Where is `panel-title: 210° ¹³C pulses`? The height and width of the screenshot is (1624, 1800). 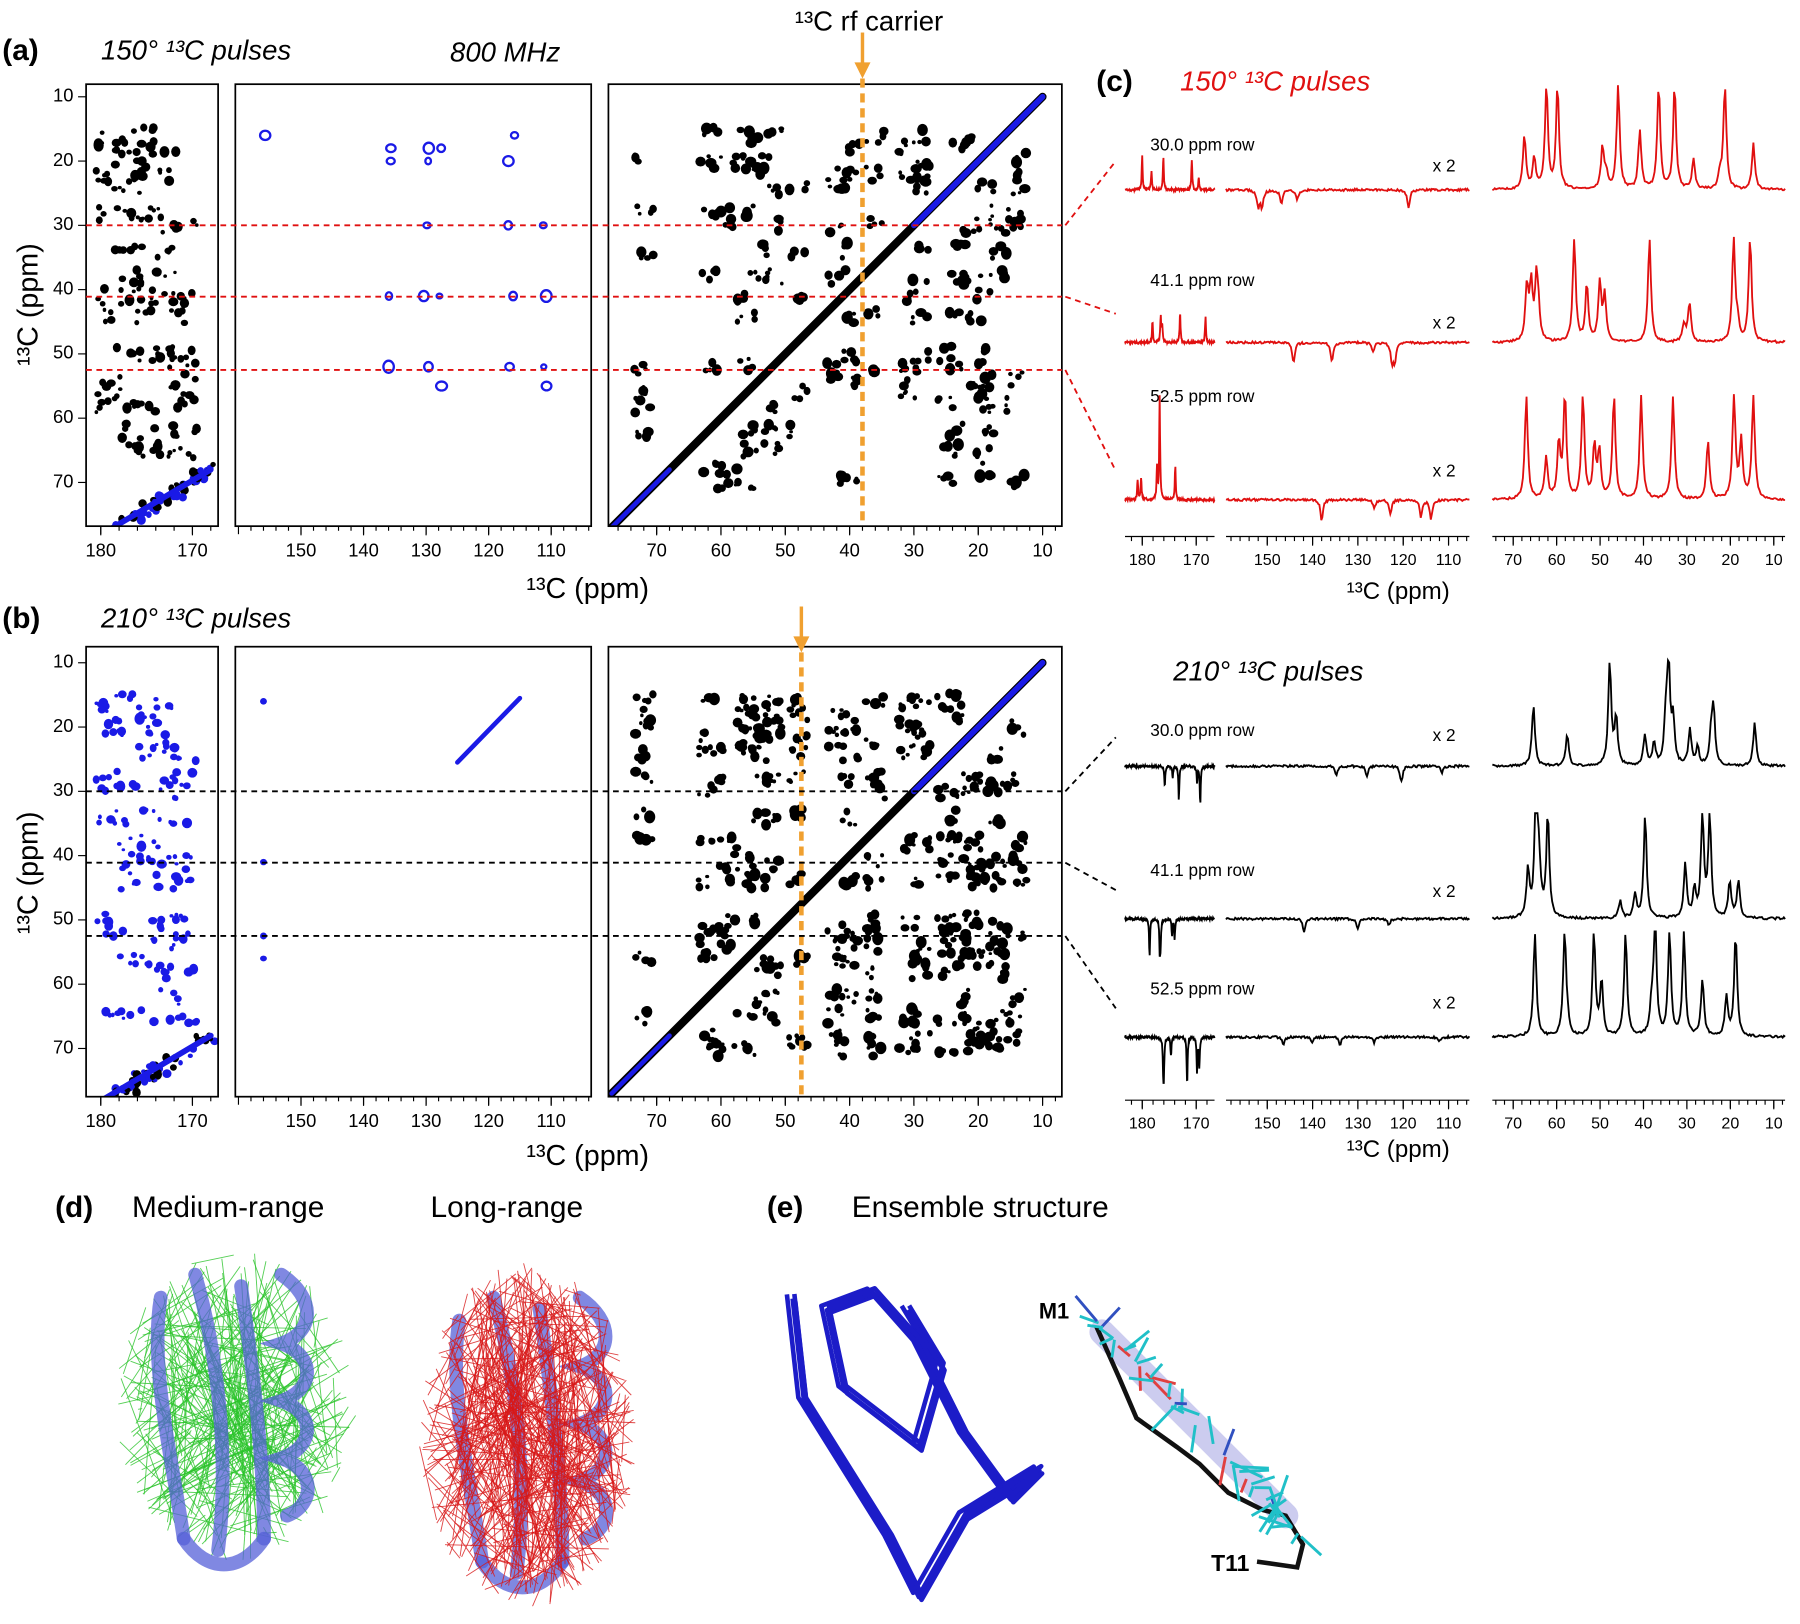
panel-title: 210° ¹³C pulses is located at coordinates (195, 618).